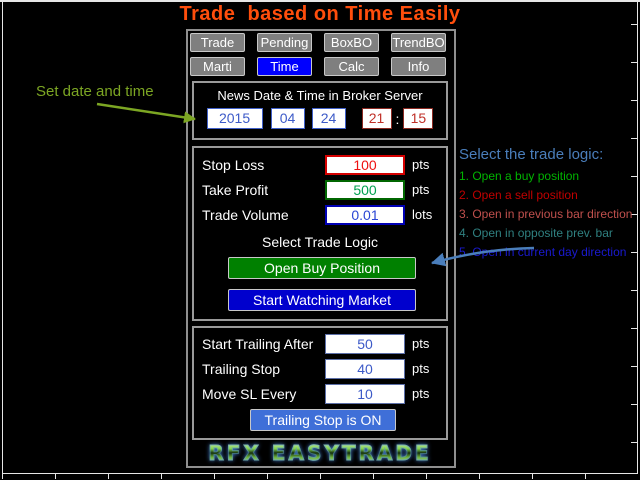 Image resolution: width=640 pixels, height=480 pixels. What do you see at coordinates (233, 164) in the screenshot?
I see `stop-loss-label: Stop Loss` at bounding box center [233, 164].